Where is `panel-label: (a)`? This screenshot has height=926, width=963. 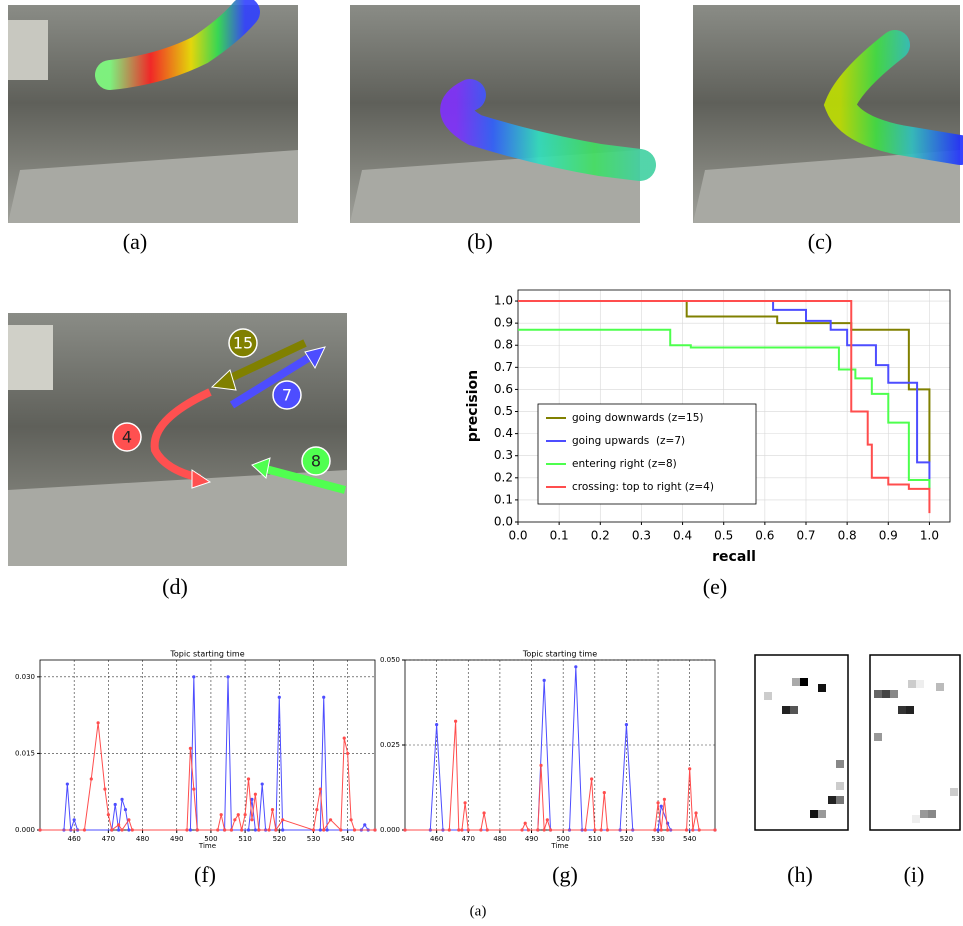 panel-label: (a) is located at coordinates (135, 241).